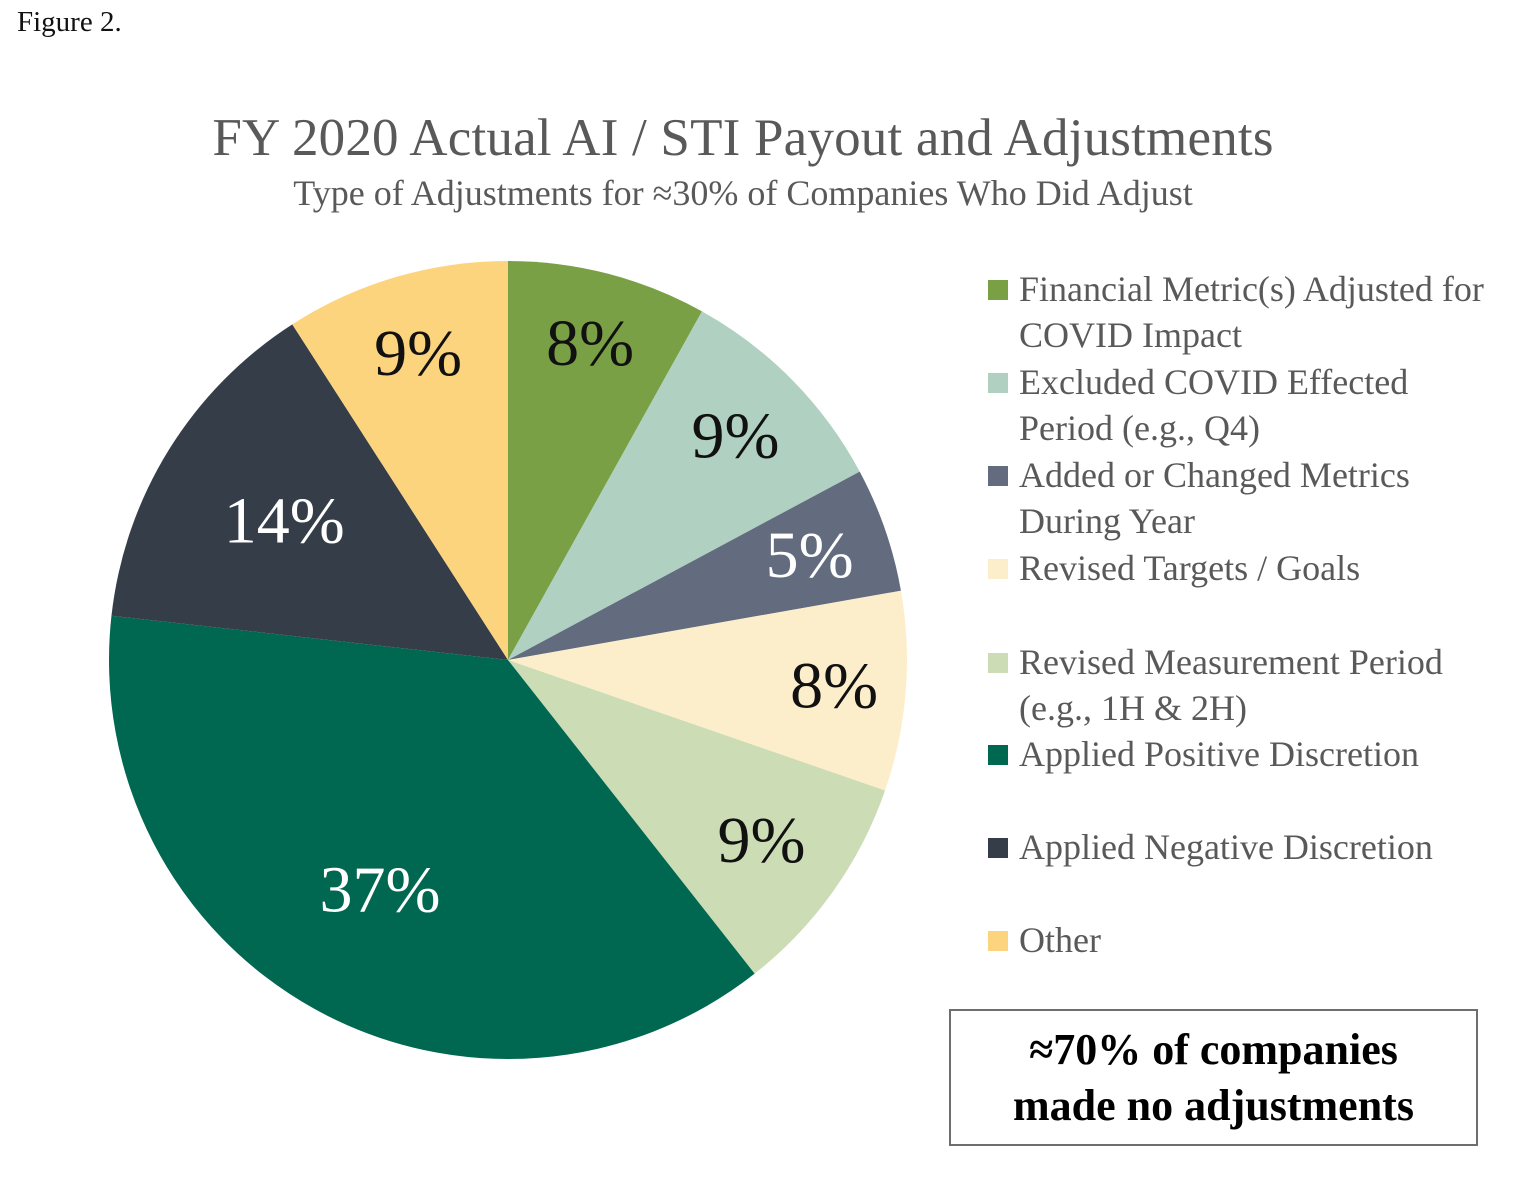  I want to click on legend-label: Added or Changed Metrics During Year, so click(1214, 498).